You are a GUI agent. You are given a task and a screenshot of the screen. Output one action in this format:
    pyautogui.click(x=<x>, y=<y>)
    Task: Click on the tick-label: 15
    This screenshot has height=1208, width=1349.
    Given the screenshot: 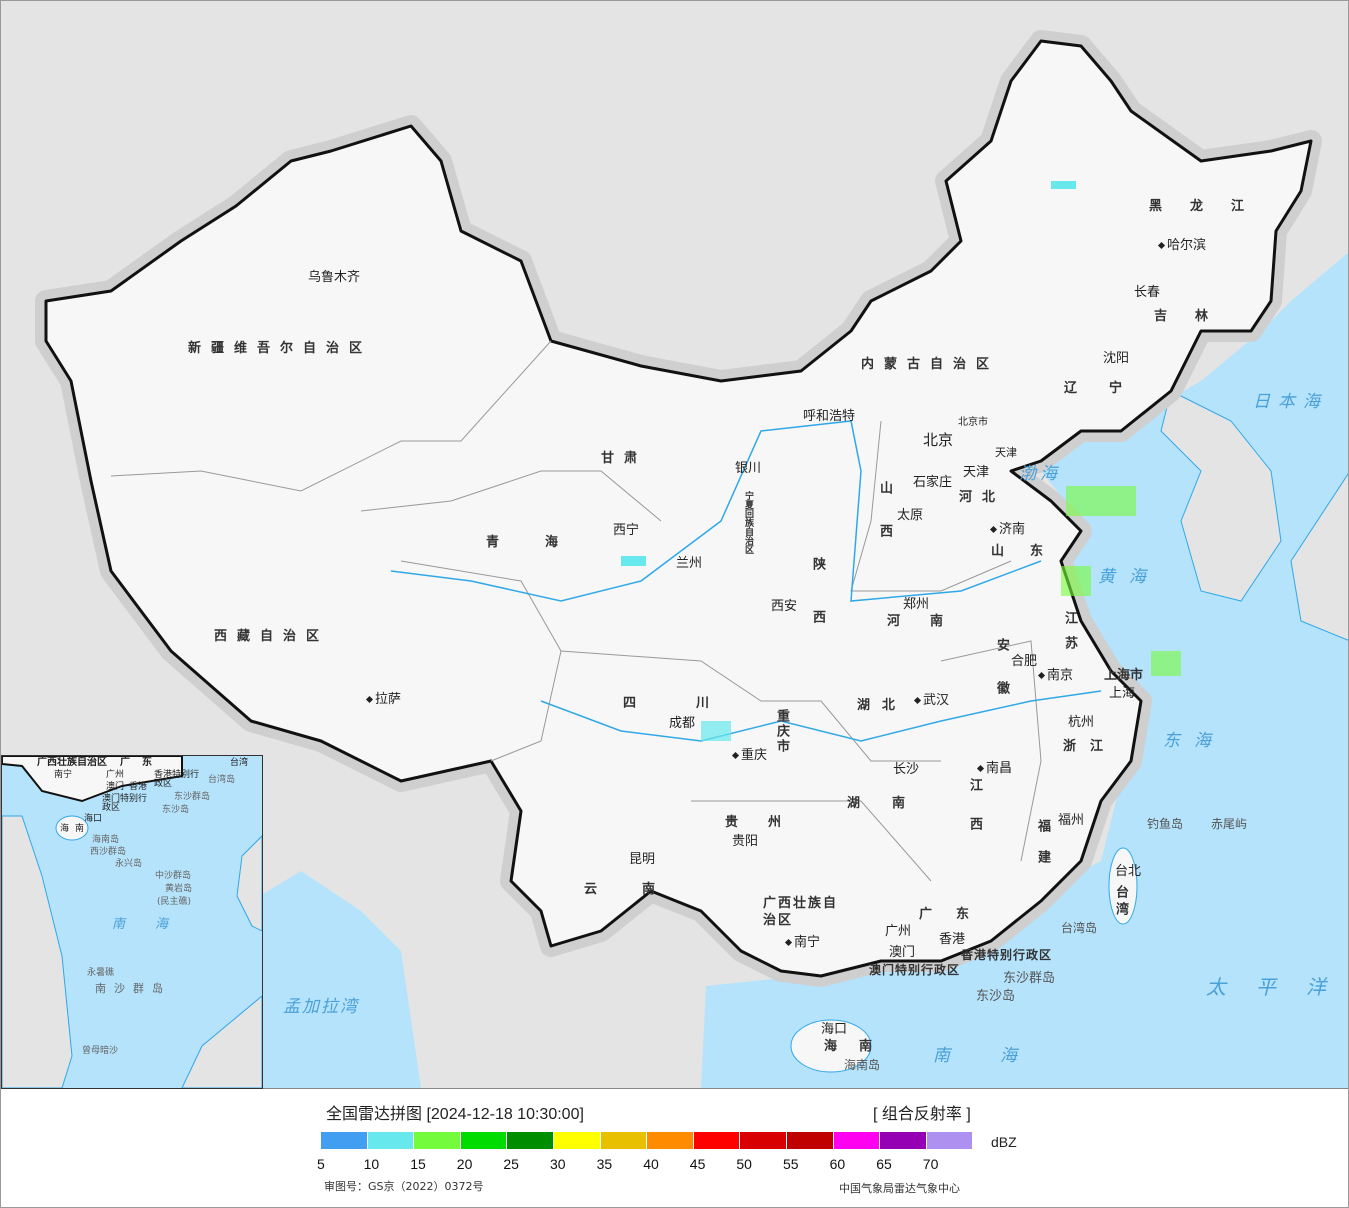 What is the action you would take?
    pyautogui.click(x=418, y=1164)
    